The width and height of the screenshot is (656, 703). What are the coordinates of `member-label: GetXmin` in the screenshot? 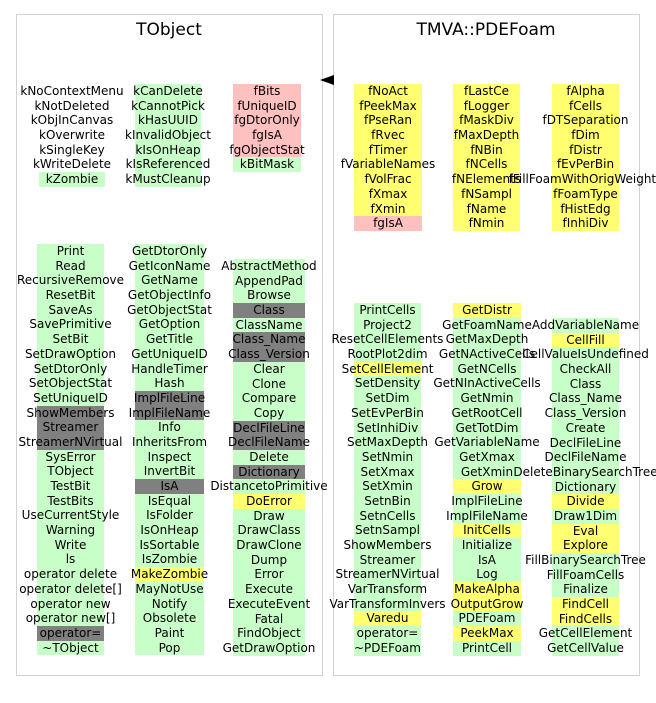 It's located at (487, 471).